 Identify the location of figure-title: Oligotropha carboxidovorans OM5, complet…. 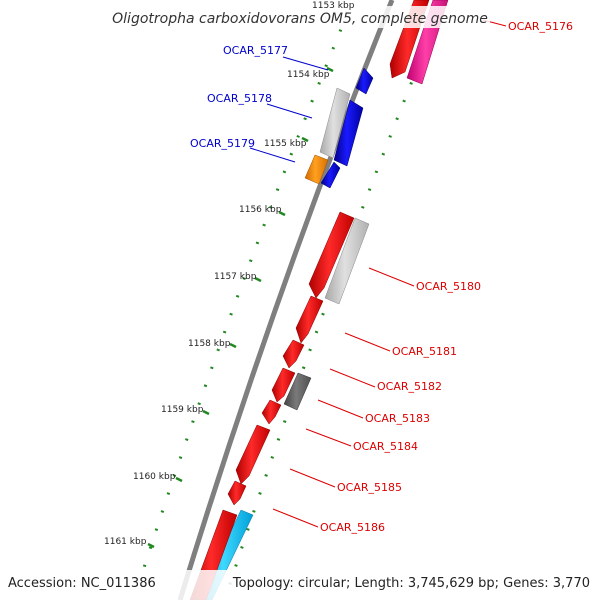
(300, 19).